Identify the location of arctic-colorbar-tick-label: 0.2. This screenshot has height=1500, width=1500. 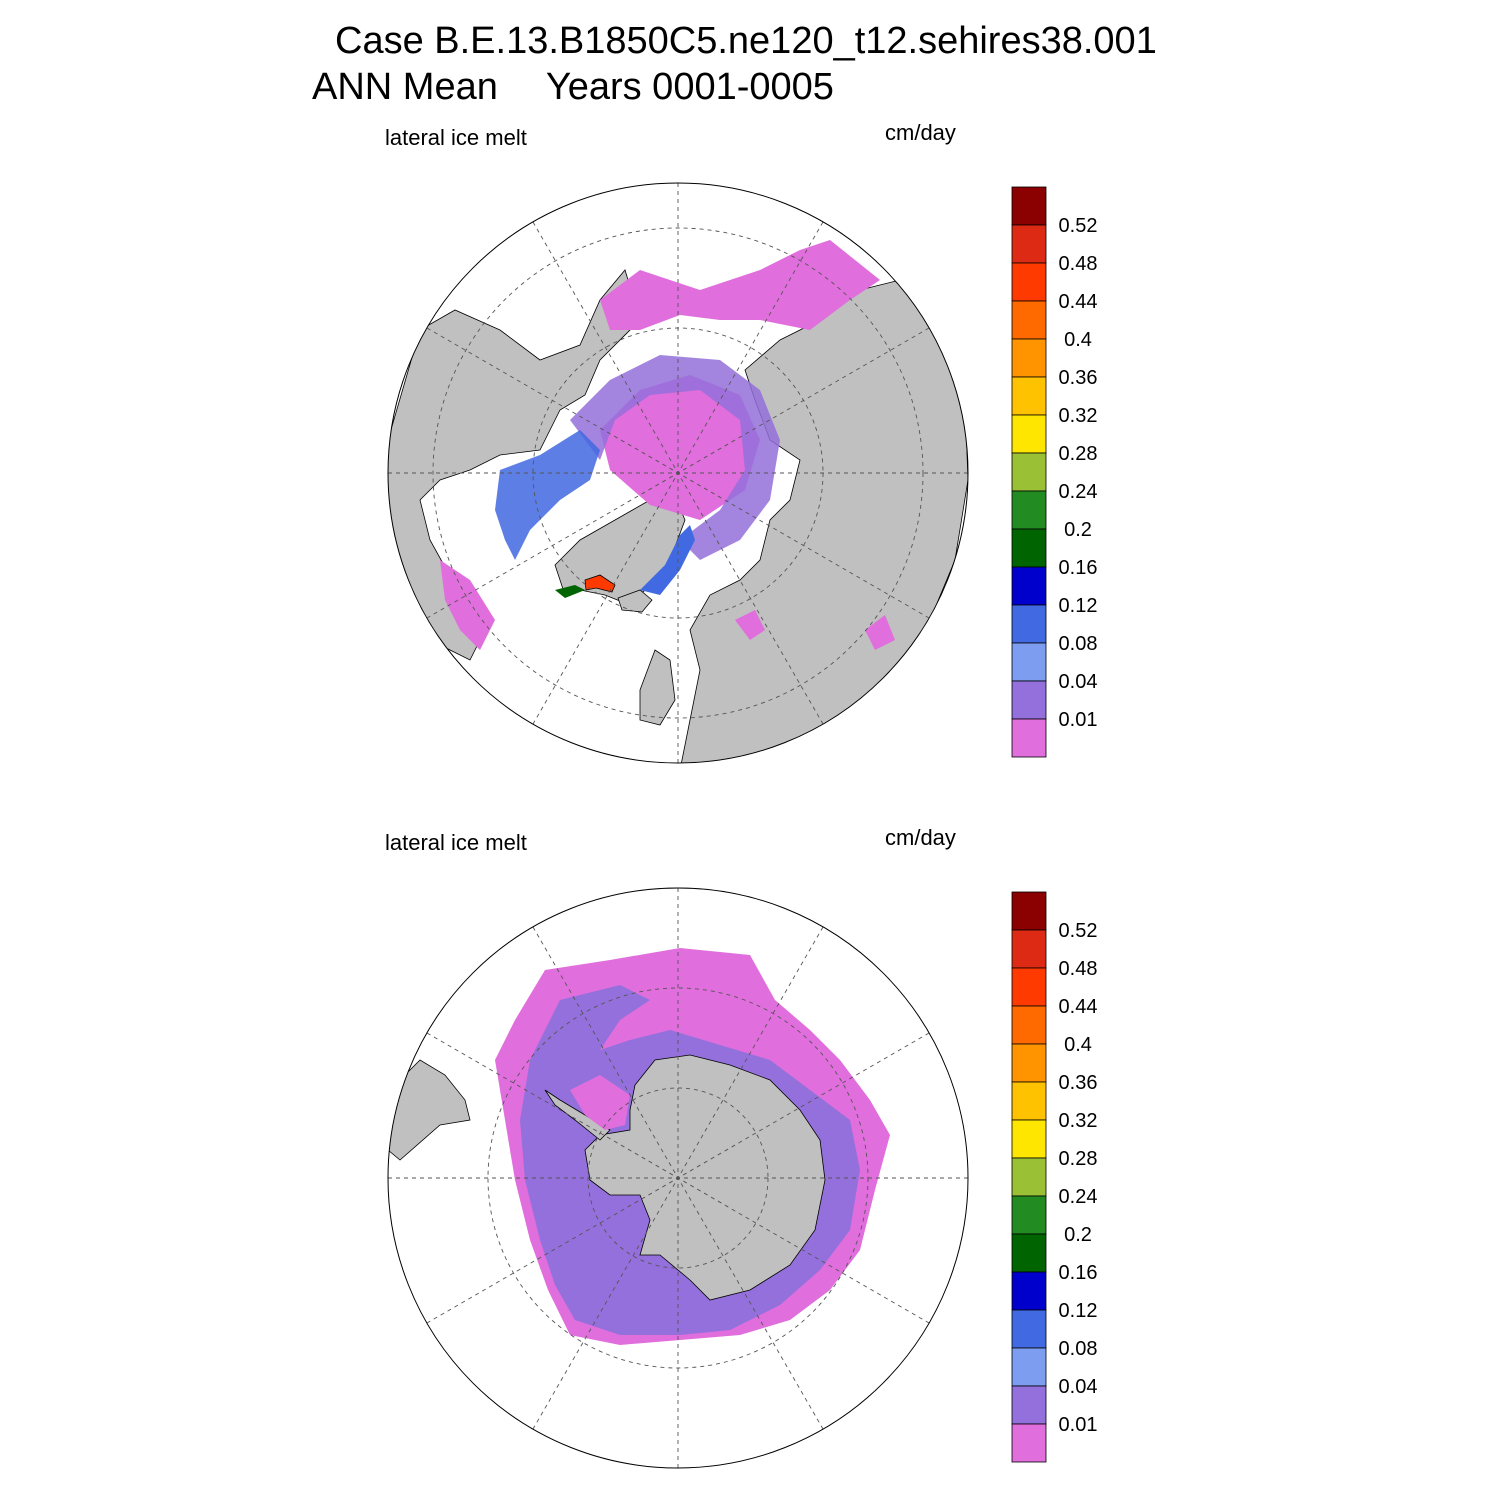
(1078, 530).